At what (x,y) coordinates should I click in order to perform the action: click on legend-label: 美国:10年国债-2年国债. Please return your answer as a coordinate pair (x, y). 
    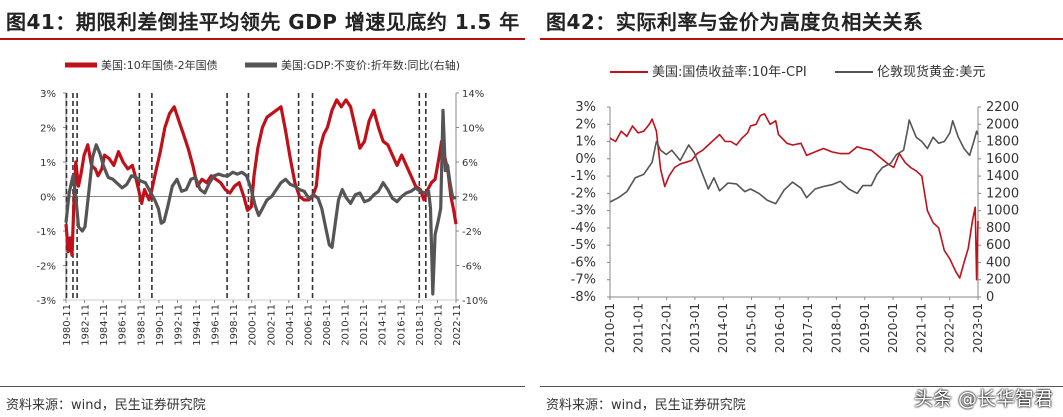
    Looking at the image, I should click on (159, 65).